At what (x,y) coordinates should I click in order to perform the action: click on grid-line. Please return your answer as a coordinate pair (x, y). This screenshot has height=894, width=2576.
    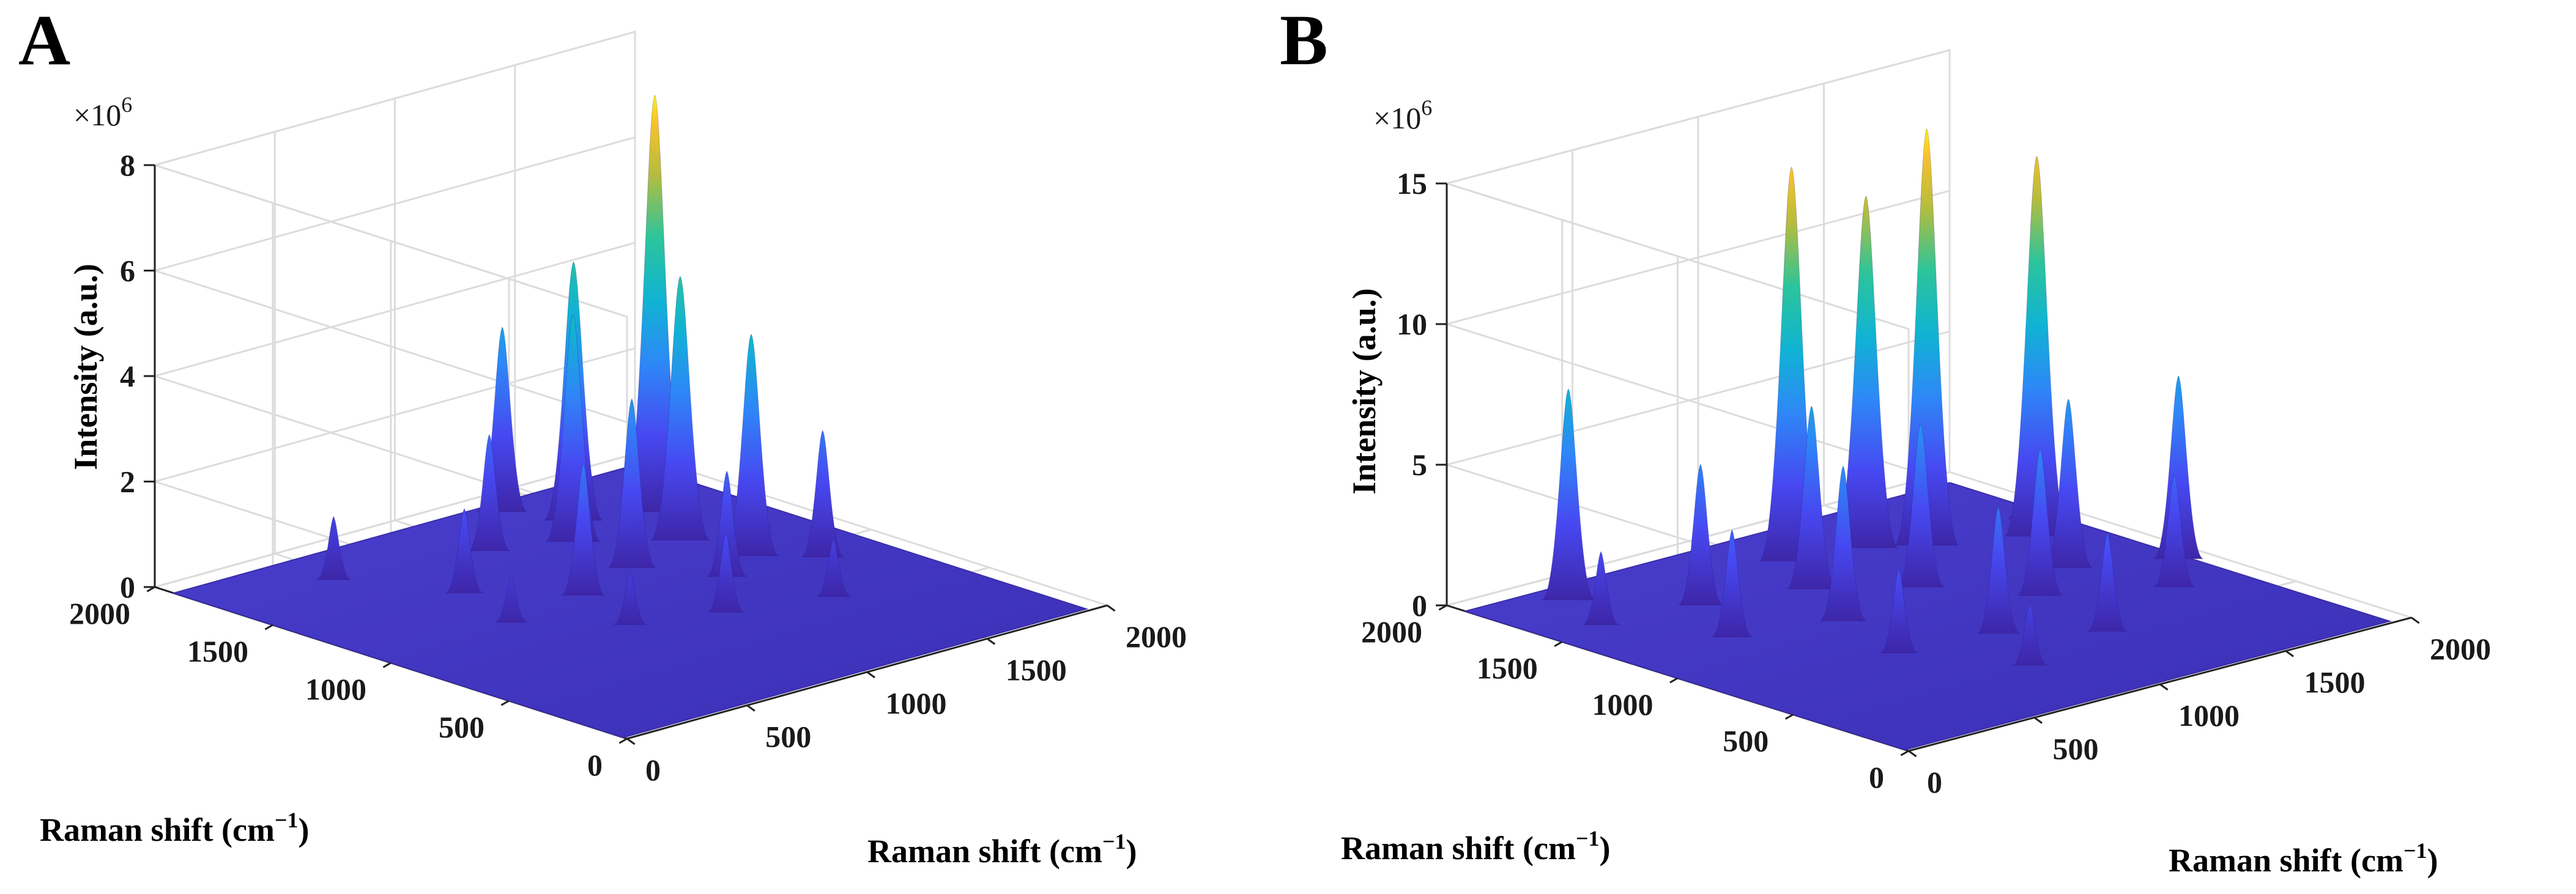
    Looking at the image, I should click on (395, 520).